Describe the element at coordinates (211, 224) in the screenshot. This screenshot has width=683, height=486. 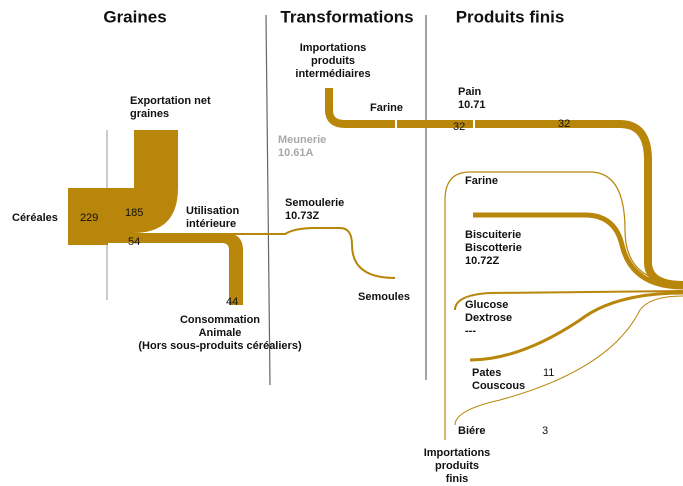
I see `node-label: intérieure` at that location.